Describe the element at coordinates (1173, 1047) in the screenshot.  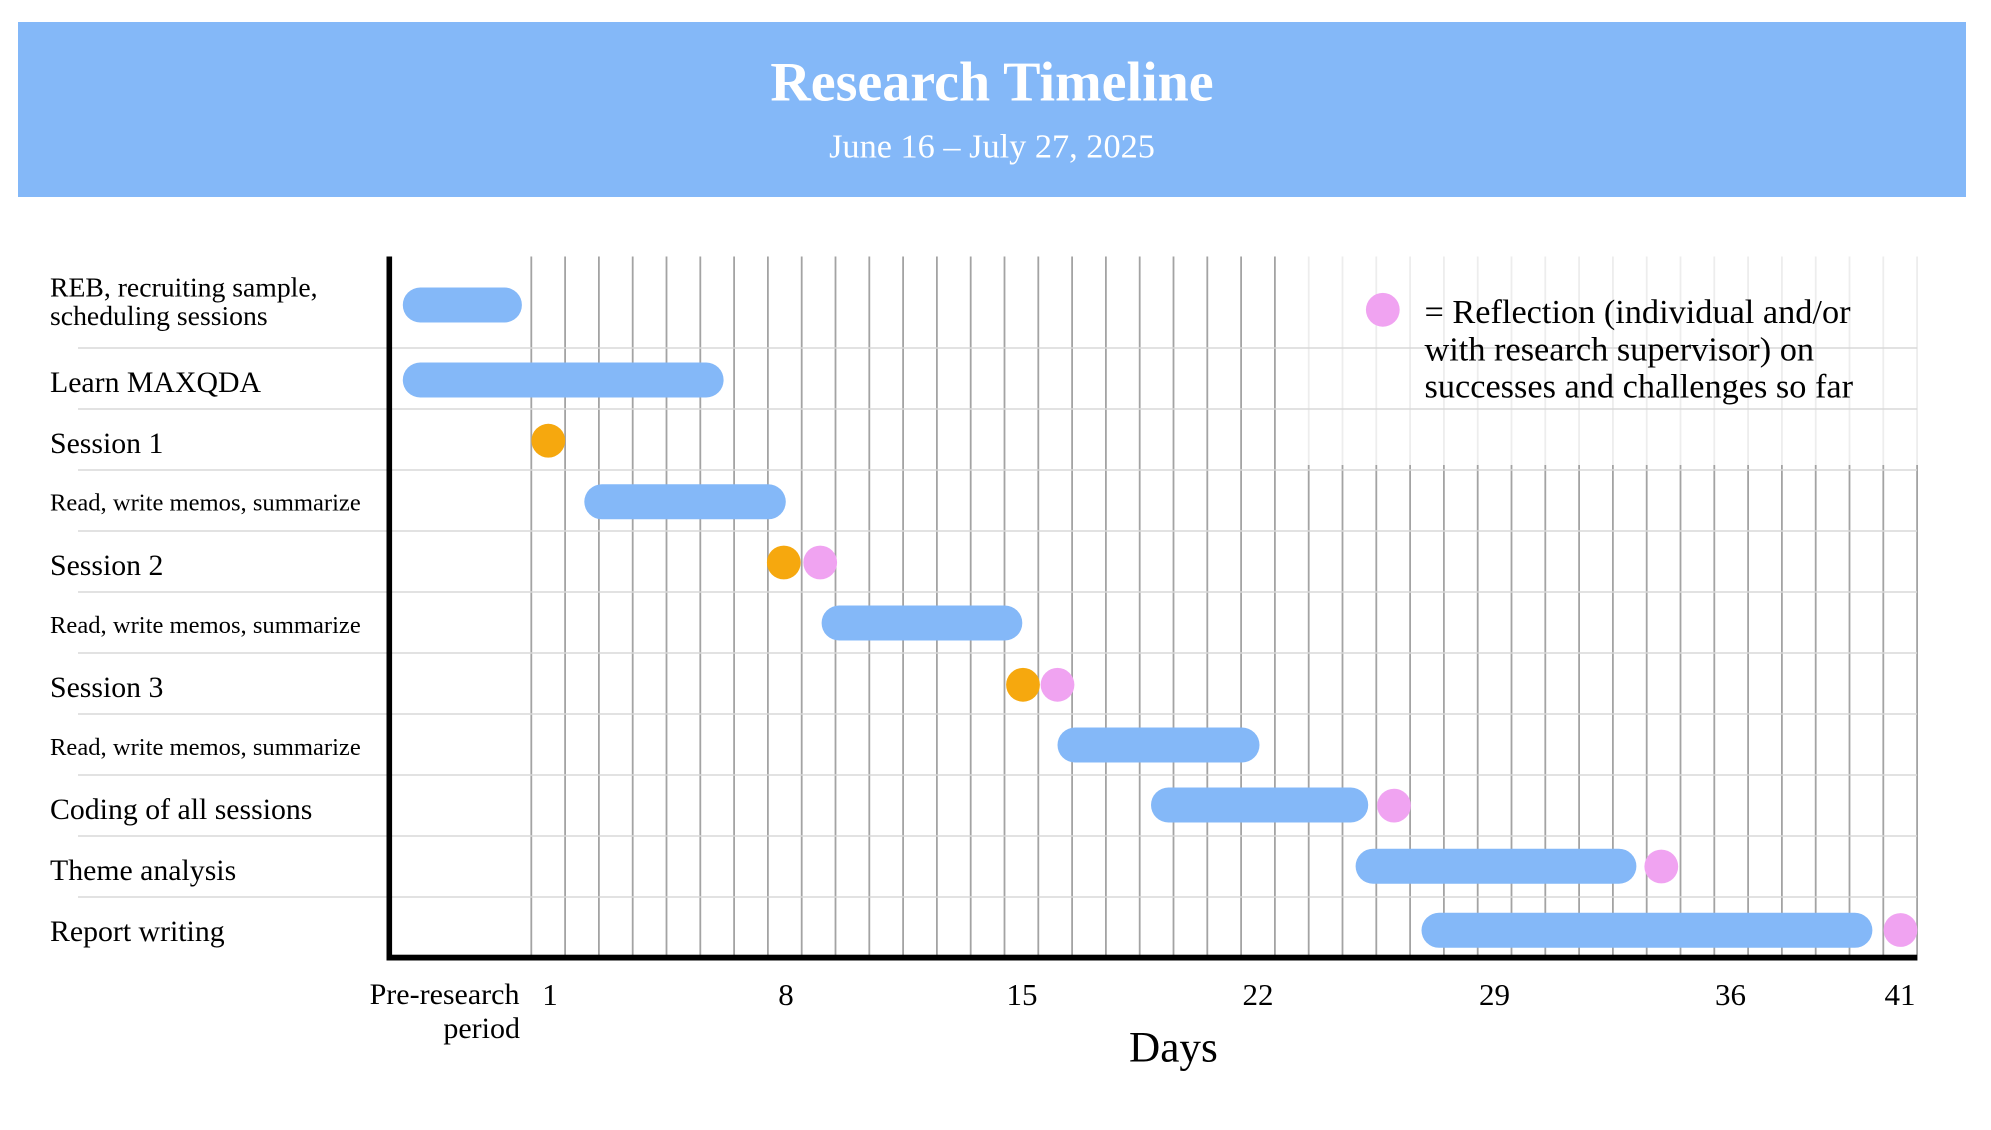
I see `svg-text: Days` at that location.